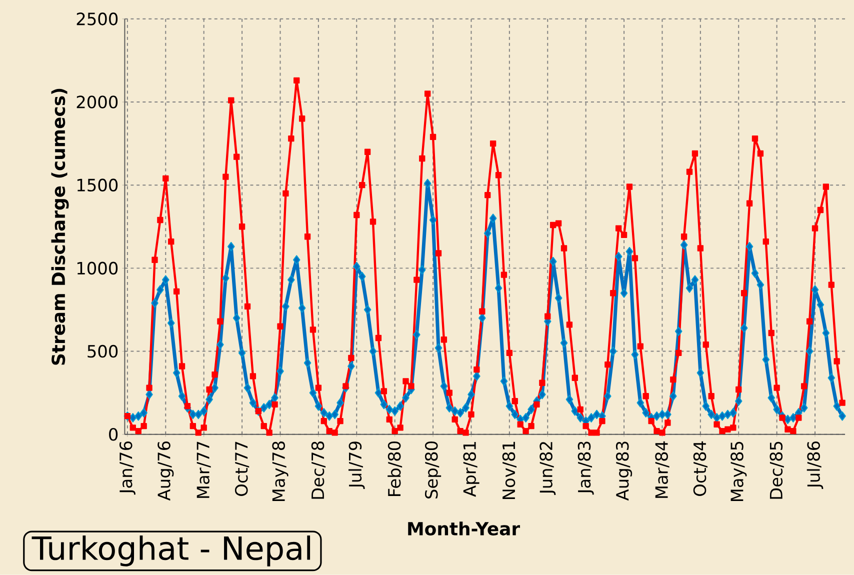 The width and height of the screenshot is (854, 575). I want to click on y-tick-label: 0, so click(113, 434).